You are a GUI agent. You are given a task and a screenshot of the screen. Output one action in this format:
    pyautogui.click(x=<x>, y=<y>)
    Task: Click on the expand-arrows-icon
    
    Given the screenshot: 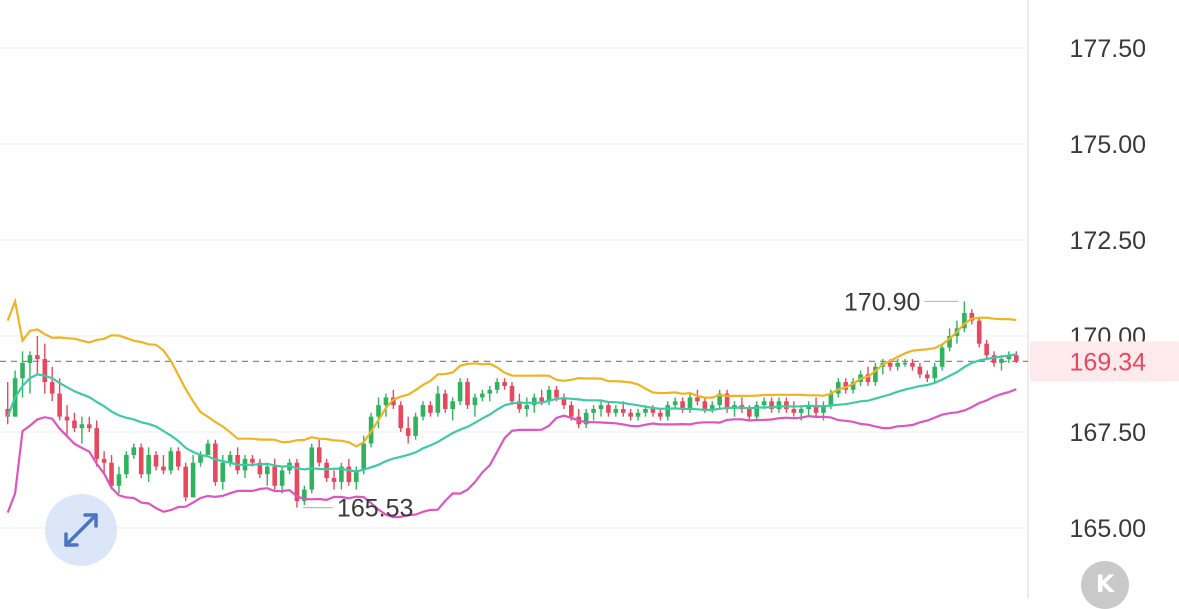 What is the action you would take?
    pyautogui.click(x=81, y=530)
    